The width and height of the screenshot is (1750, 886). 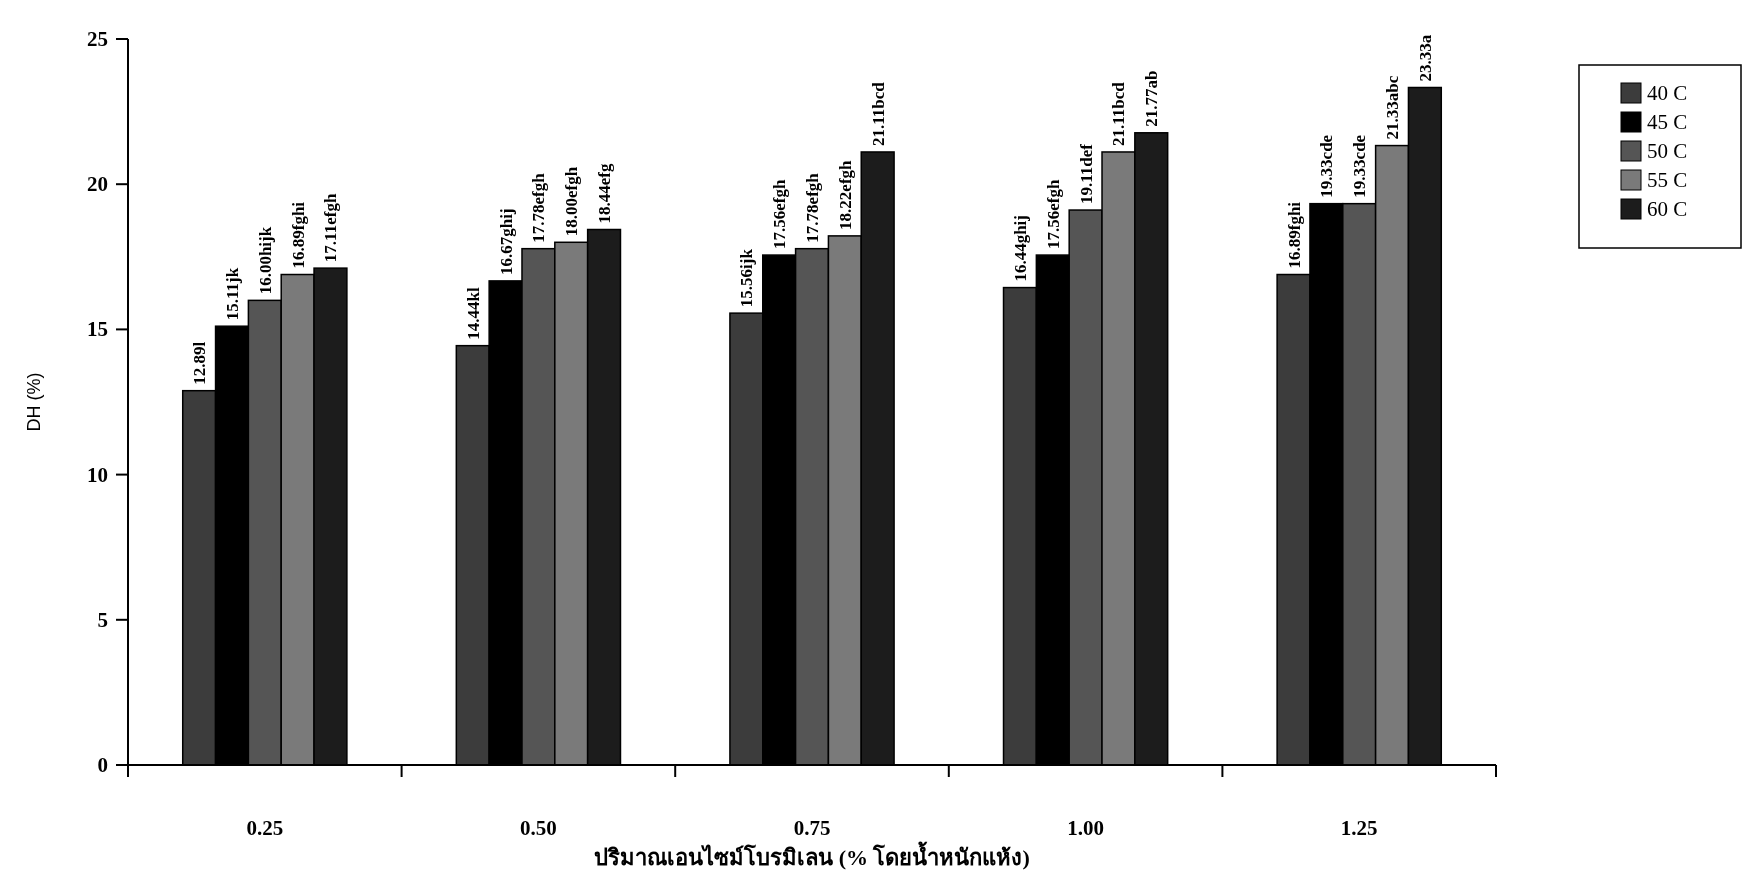 What do you see at coordinates (97, 184) in the screenshot?
I see `y-tick-label: 20` at bounding box center [97, 184].